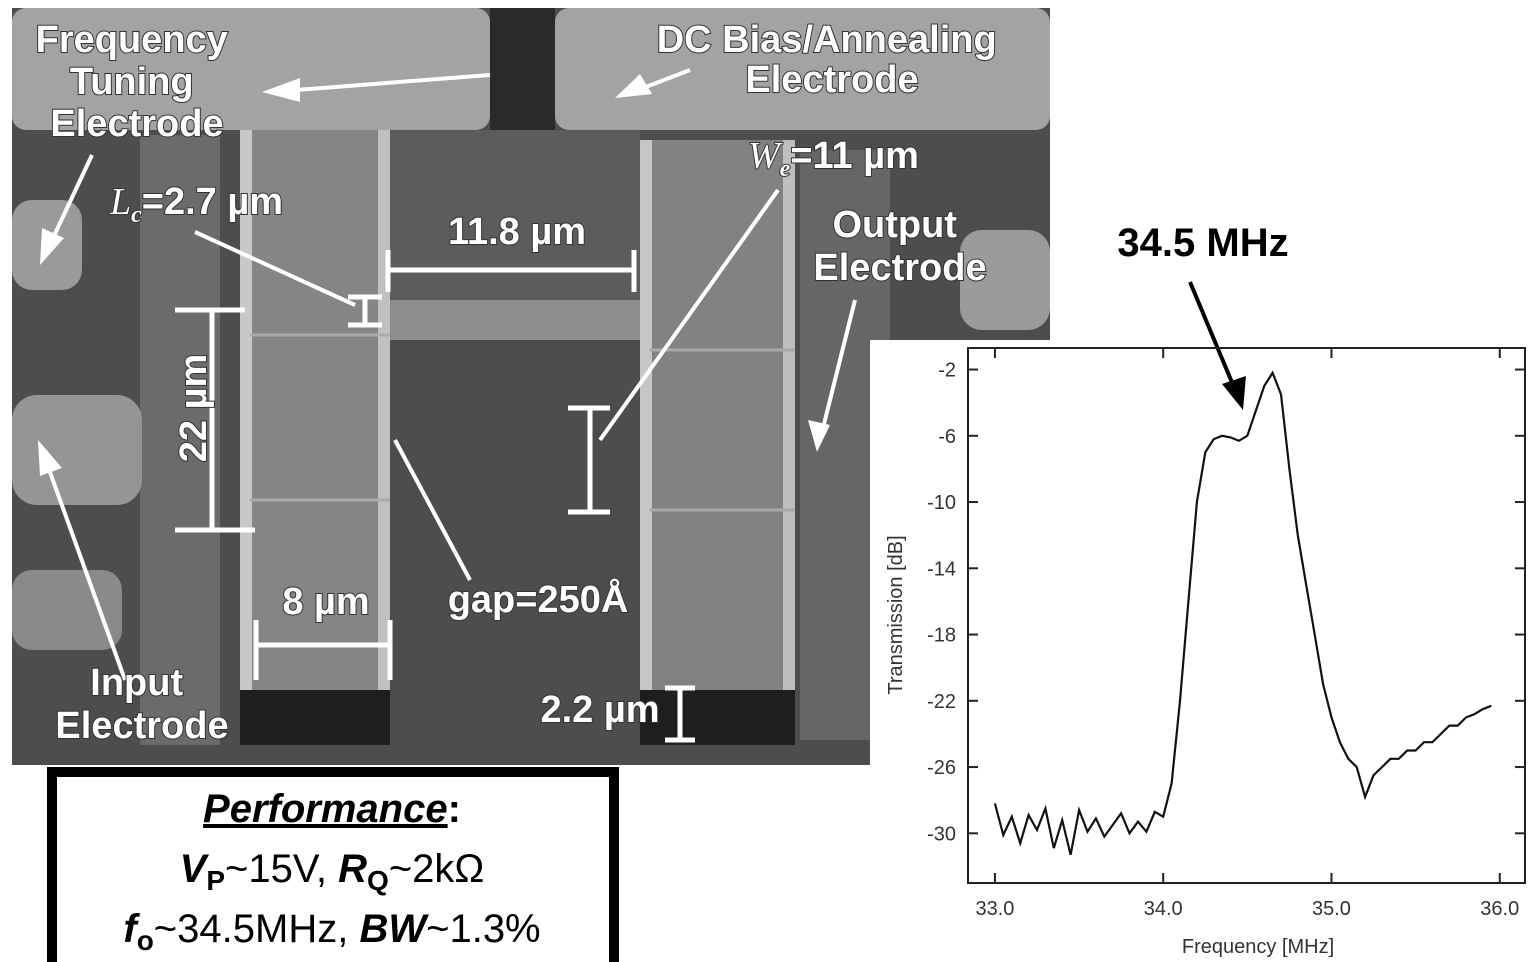 The image size is (1534, 962). Describe the element at coordinates (325, 602) in the screenshot. I see `width-label: 8 µm` at that location.